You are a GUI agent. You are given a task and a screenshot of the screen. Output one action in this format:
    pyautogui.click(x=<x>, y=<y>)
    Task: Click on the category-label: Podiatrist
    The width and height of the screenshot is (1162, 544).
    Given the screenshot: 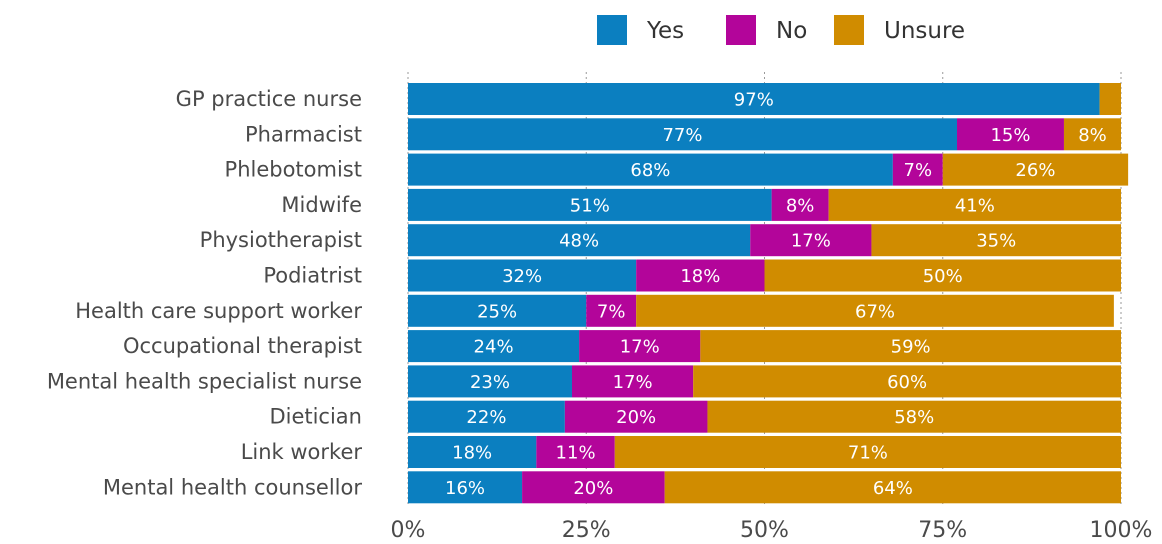 What is the action you would take?
    pyautogui.click(x=312, y=276)
    